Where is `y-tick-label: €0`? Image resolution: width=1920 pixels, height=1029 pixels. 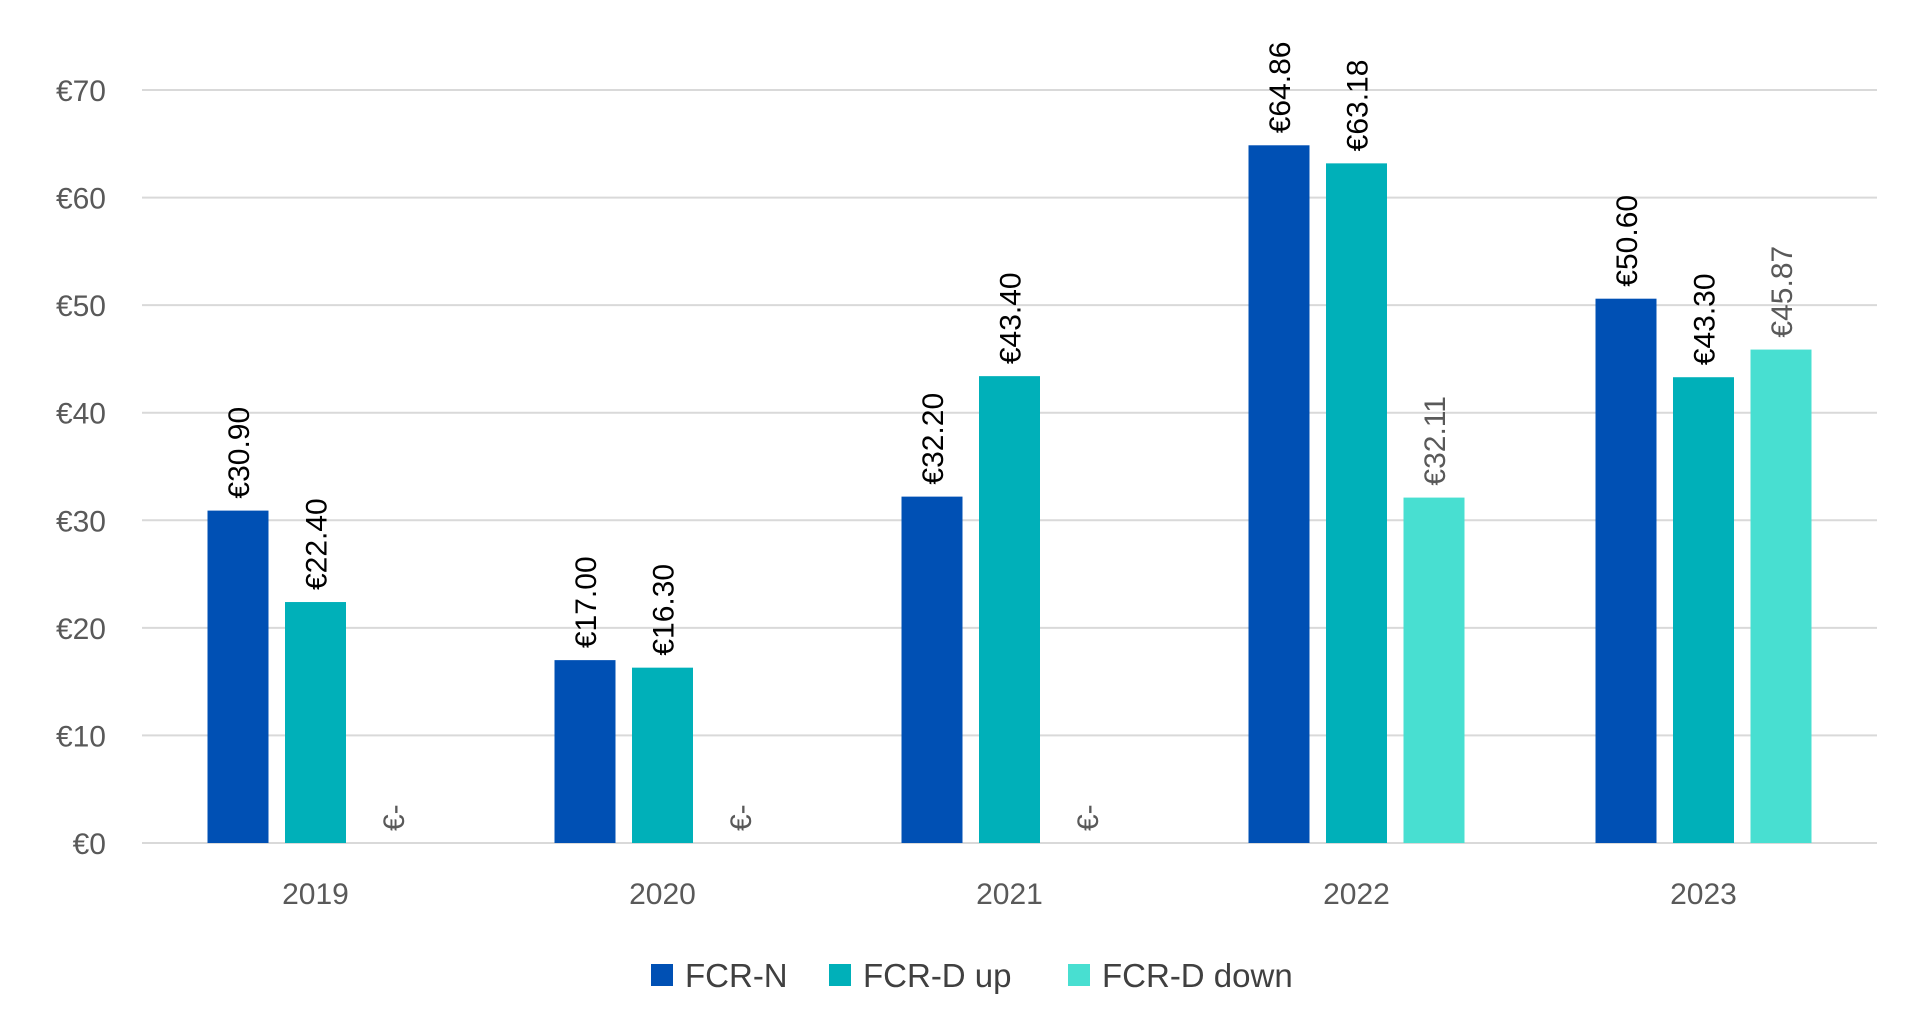 y-tick-label: €0 is located at coordinates (89, 844).